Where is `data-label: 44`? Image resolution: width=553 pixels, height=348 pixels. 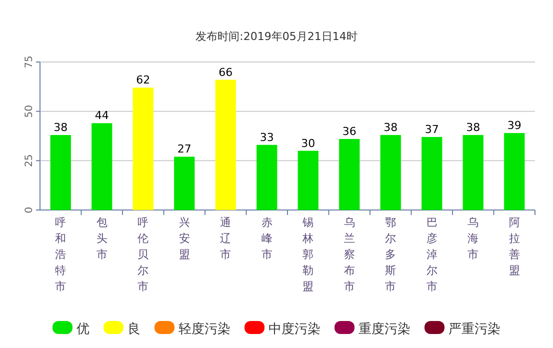 data-label: 44 is located at coordinates (101, 115).